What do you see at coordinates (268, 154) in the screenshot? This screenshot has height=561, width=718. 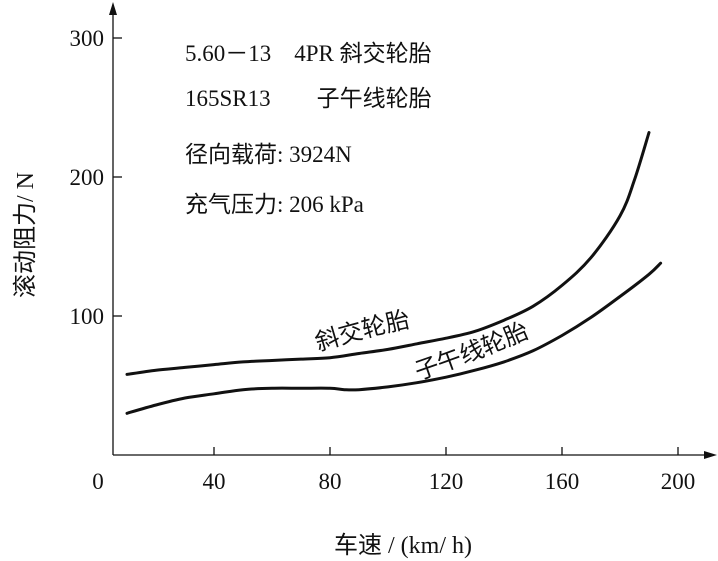 I see `annotation-radial-load: 径向载荷: 3924N` at bounding box center [268, 154].